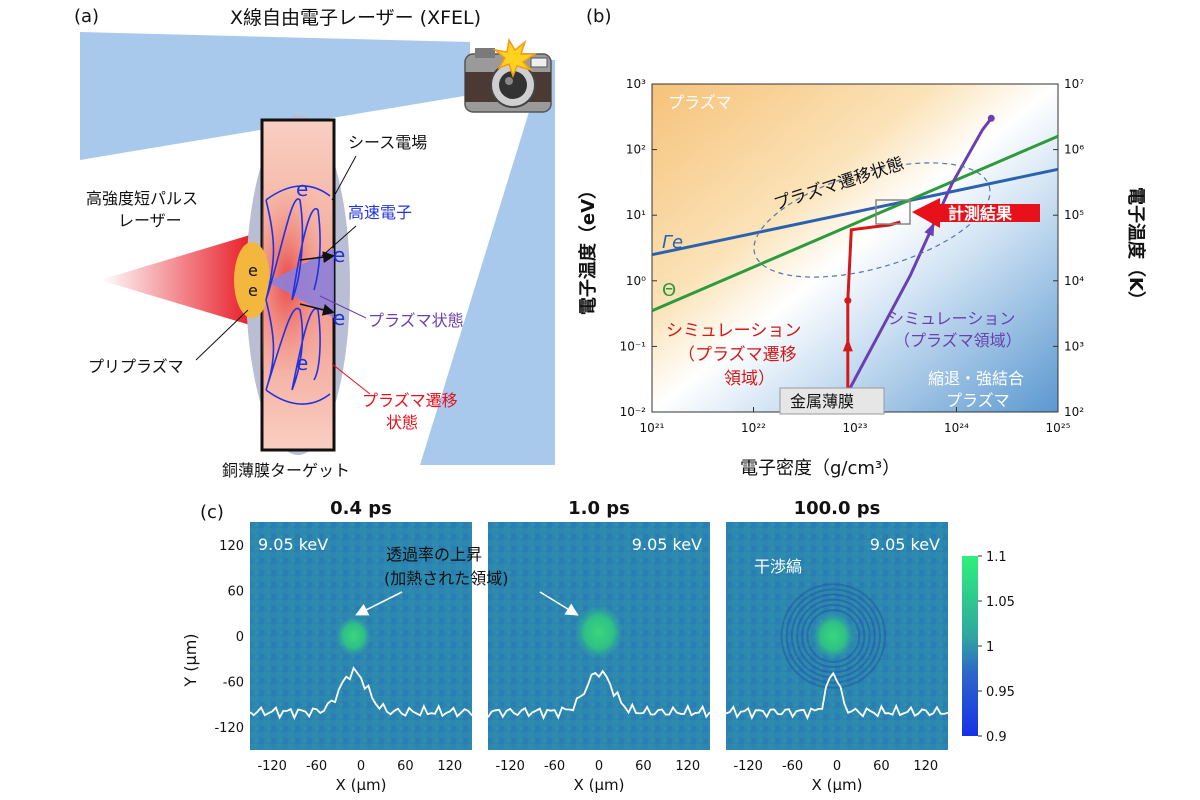 The image size is (1200, 800). What do you see at coordinates (951, 318) in the screenshot?
I see `sim-purple-label-1: シミュレーション` at bounding box center [951, 318].